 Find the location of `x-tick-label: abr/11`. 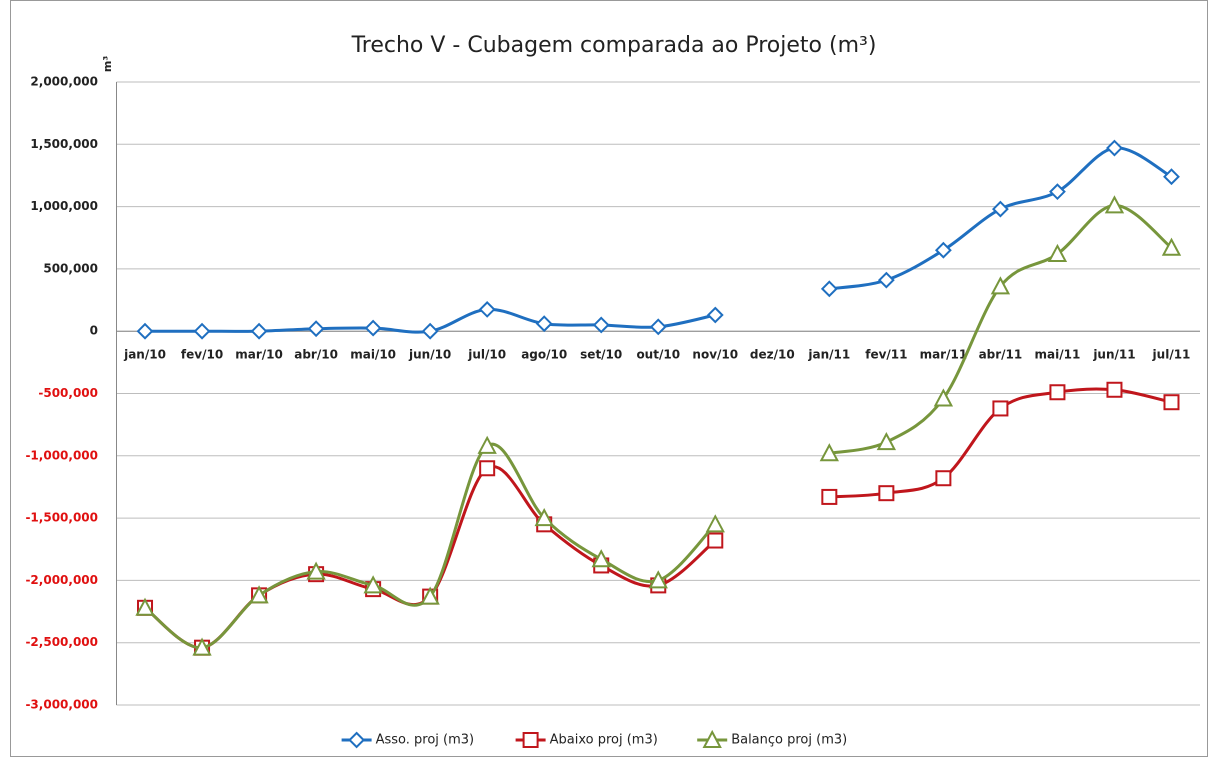

x-tick-label: abr/11 is located at coordinates (1001, 355).